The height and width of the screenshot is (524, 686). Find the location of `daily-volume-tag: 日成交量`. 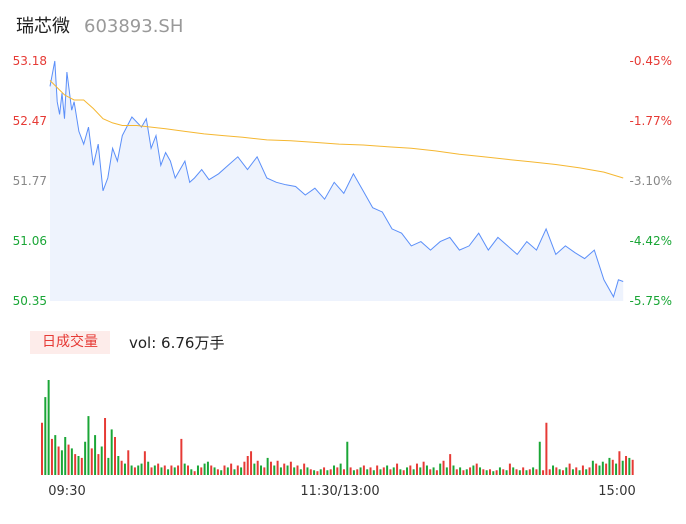

daily-volume-tag: 日成交量 is located at coordinates (70, 342).